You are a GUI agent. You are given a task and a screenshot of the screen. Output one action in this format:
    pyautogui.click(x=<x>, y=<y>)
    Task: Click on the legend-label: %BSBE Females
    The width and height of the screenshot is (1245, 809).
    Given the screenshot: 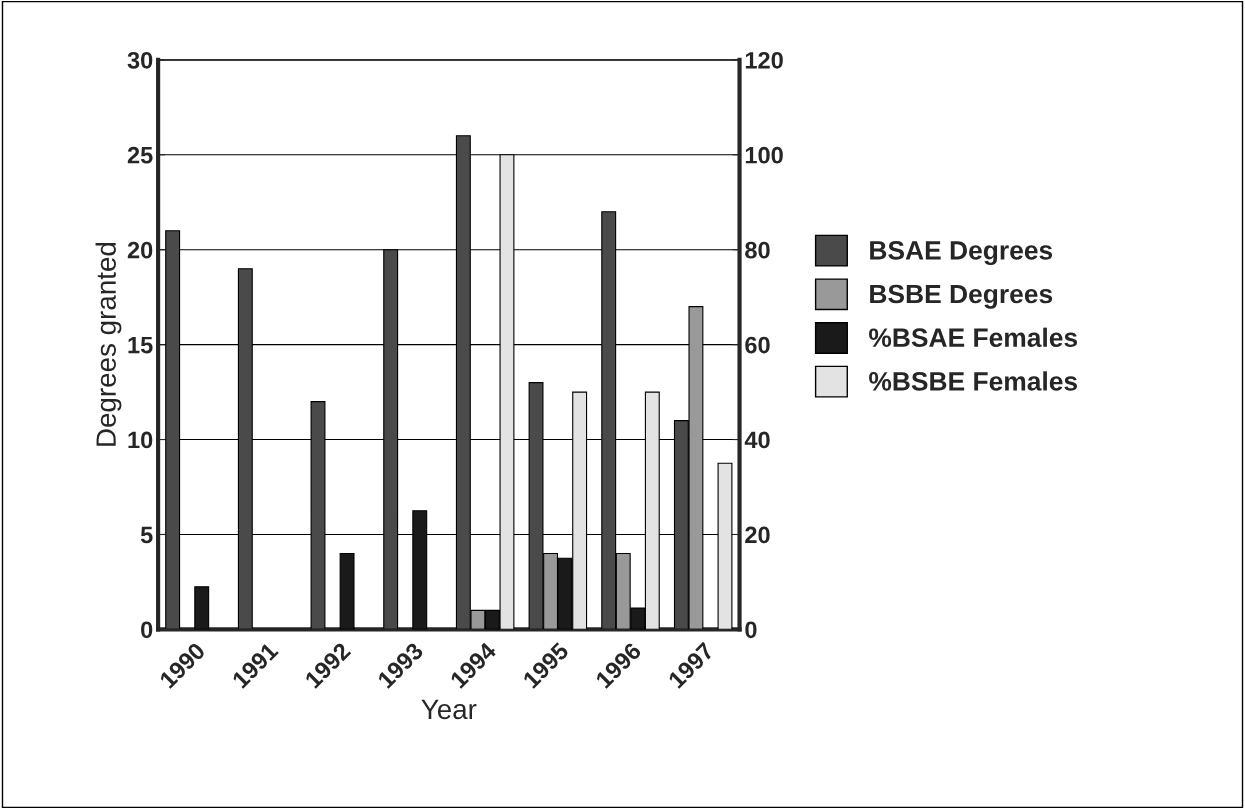 What is the action you would take?
    pyautogui.click(x=973, y=381)
    